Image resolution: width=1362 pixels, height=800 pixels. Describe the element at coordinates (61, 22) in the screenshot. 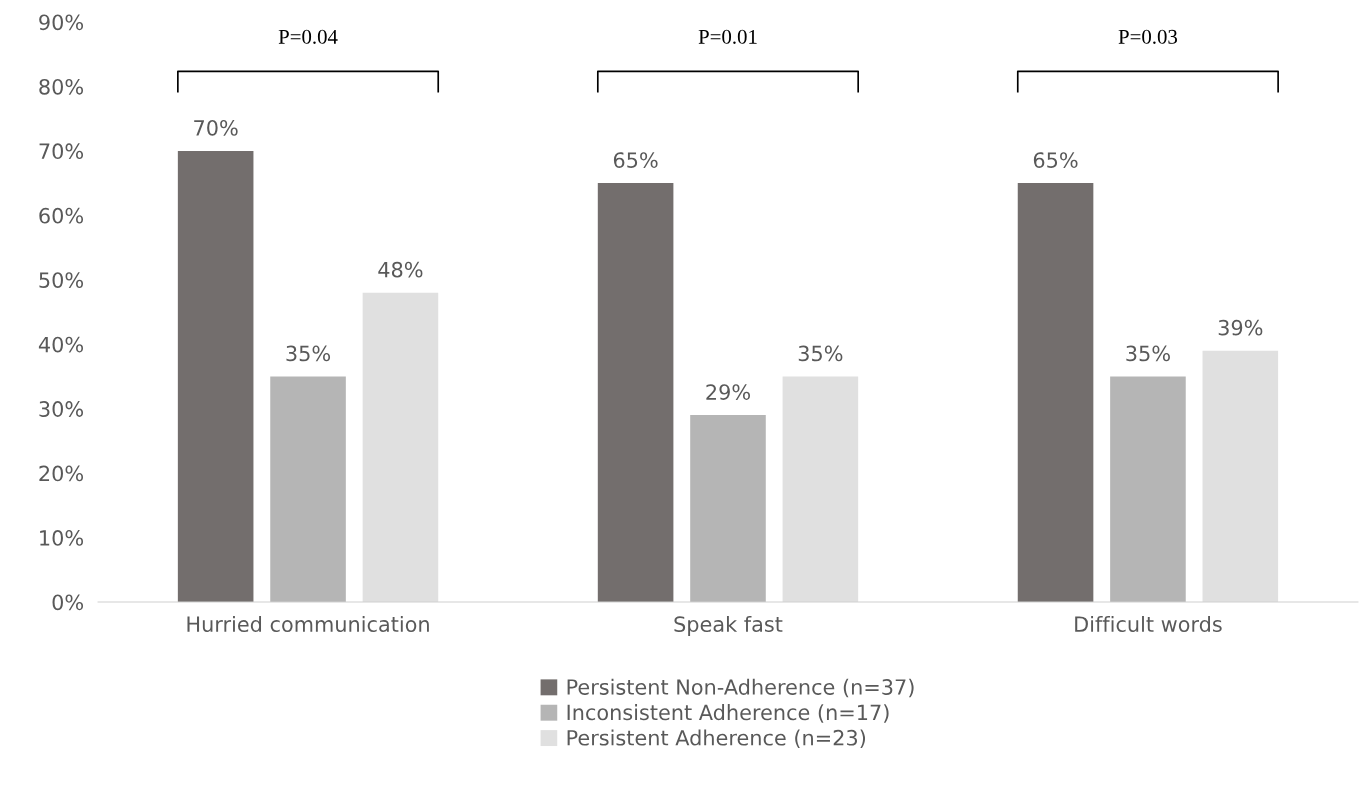

I see `y-tick-label: 90%` at that location.